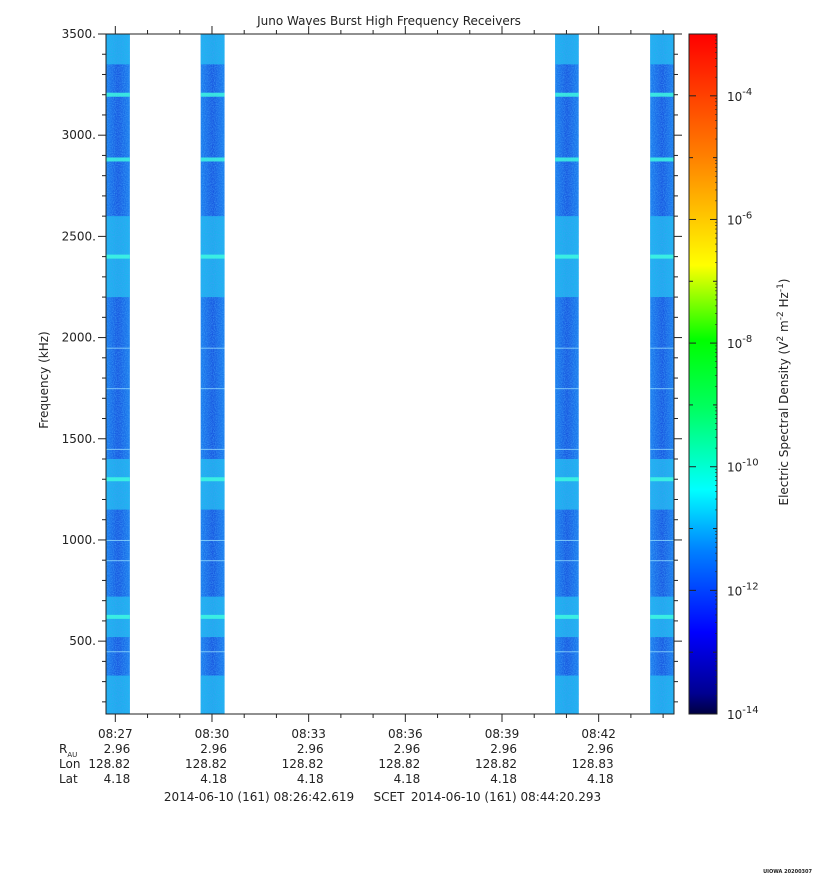 Image resolution: width=815 pixels, height=880 pixels. What do you see at coordinates (308, 734) in the screenshot?
I see `x-tick-label: 08:33` at bounding box center [308, 734].